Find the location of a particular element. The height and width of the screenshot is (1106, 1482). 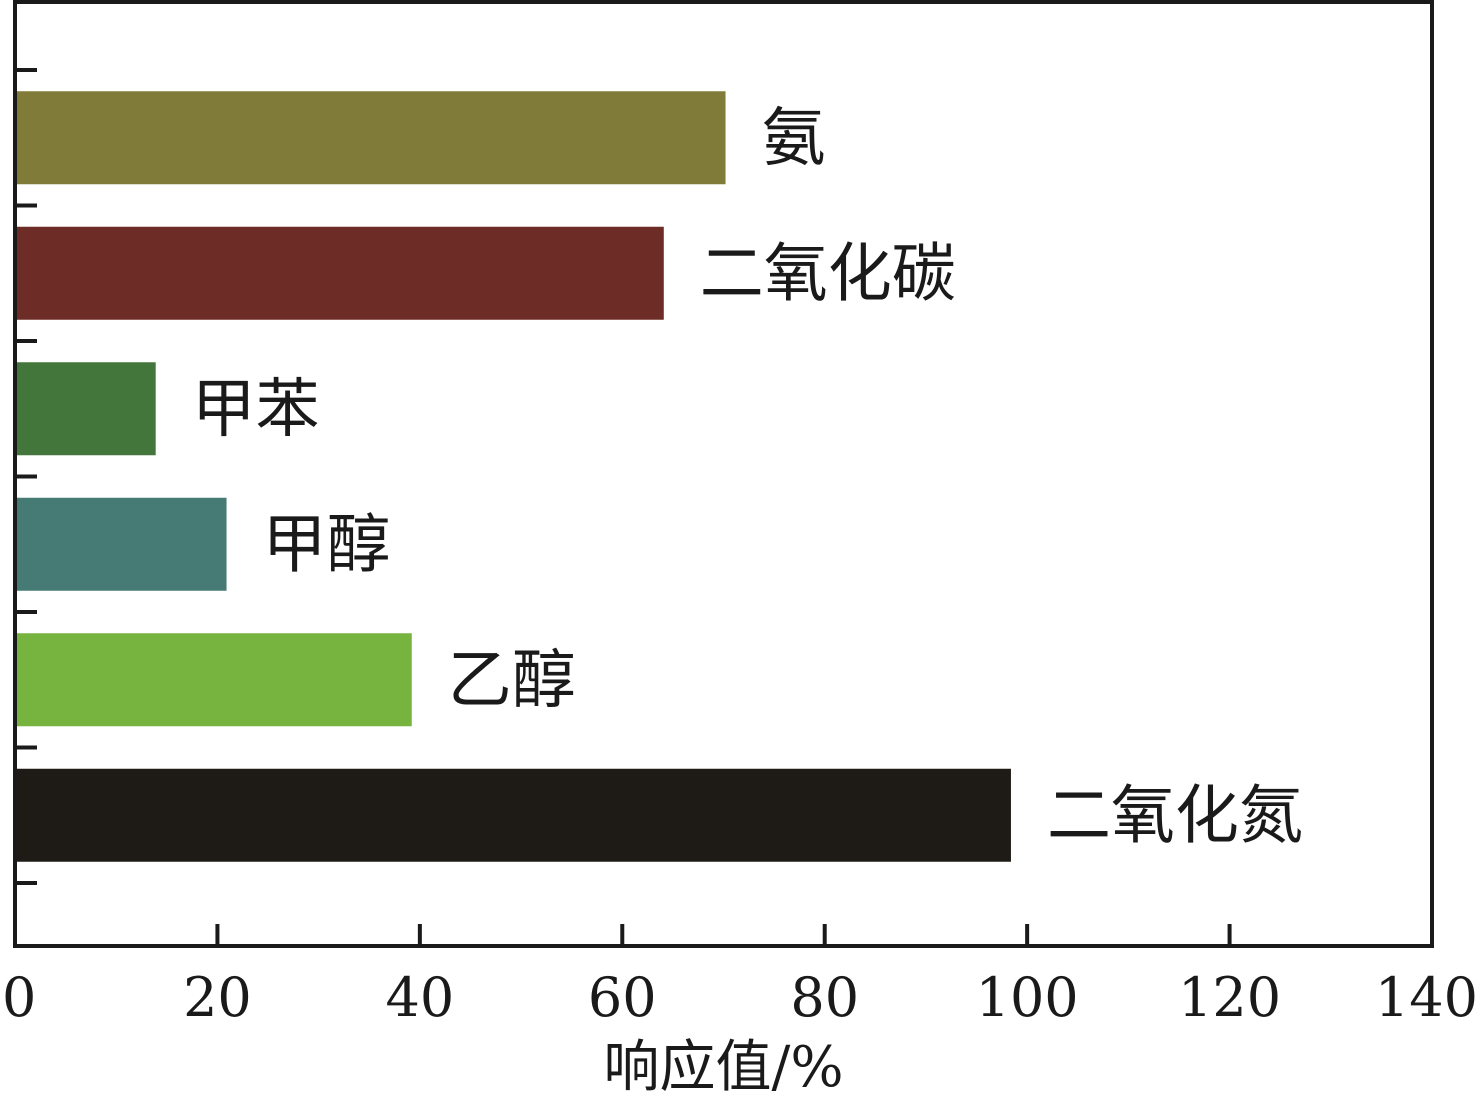

x-tick-label-5: 100 is located at coordinates (1027, 997).